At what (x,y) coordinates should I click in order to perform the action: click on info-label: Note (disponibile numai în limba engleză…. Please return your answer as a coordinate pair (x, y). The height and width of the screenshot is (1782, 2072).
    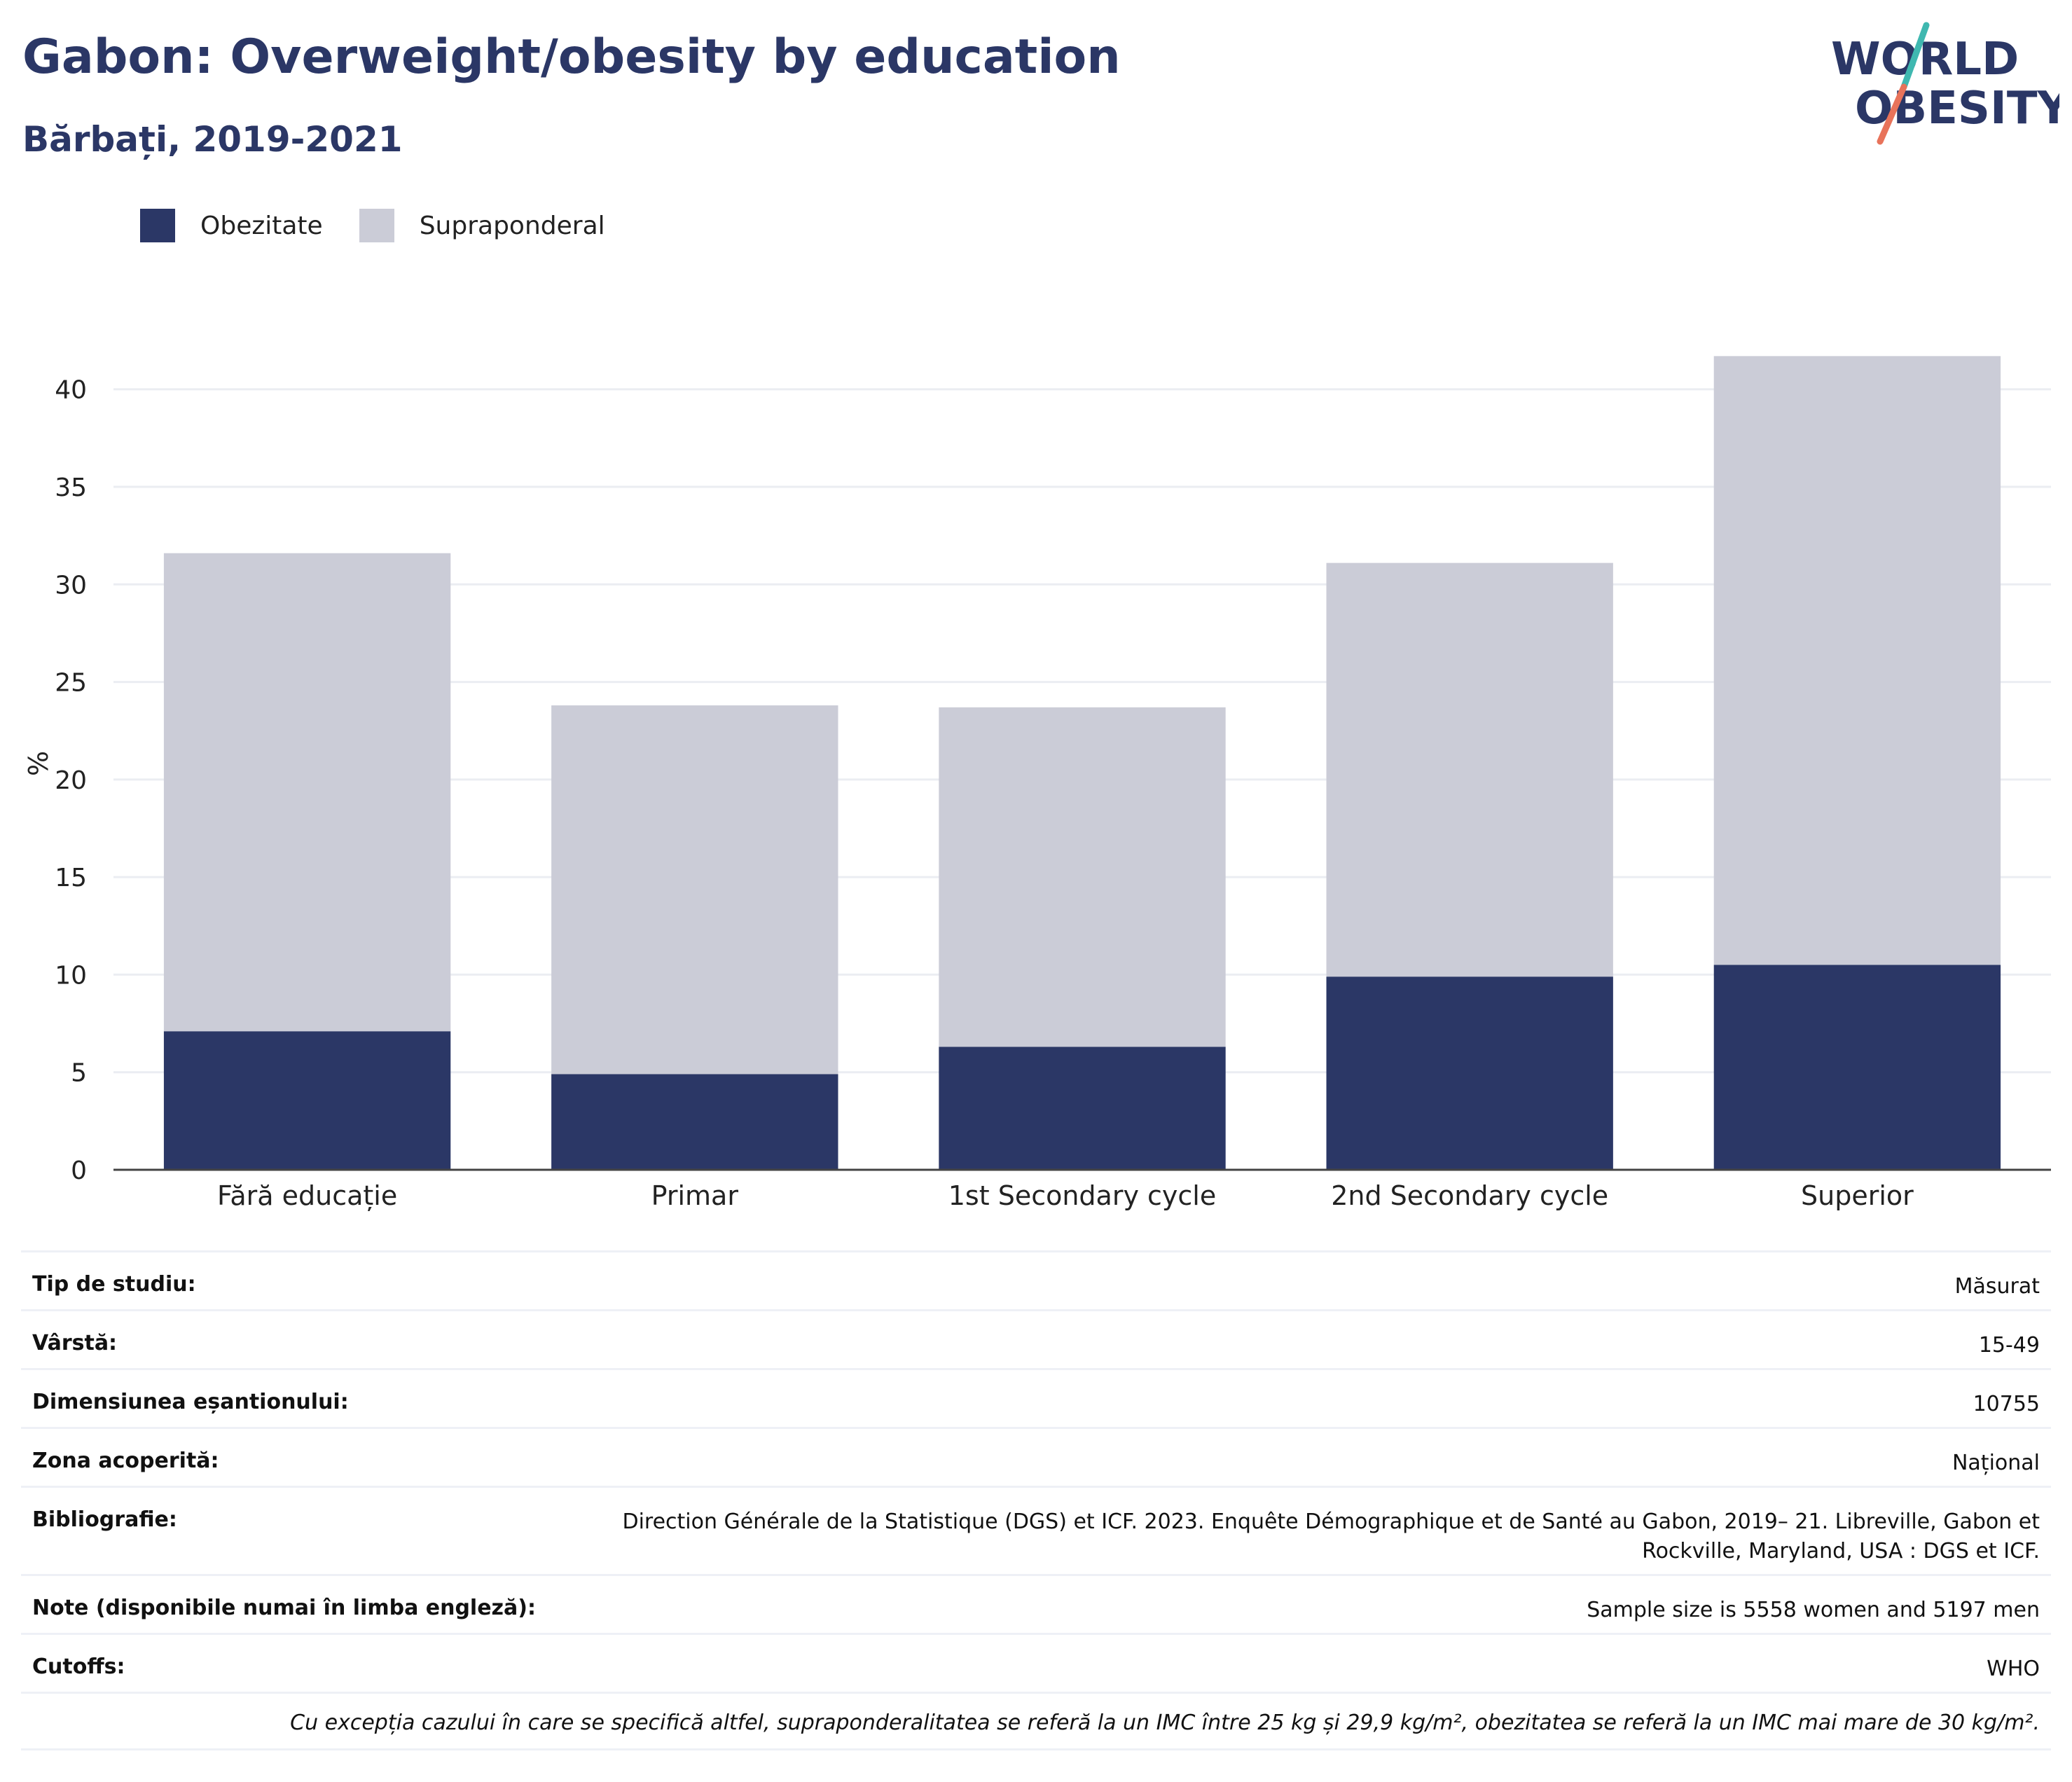
    Looking at the image, I should click on (284, 1608).